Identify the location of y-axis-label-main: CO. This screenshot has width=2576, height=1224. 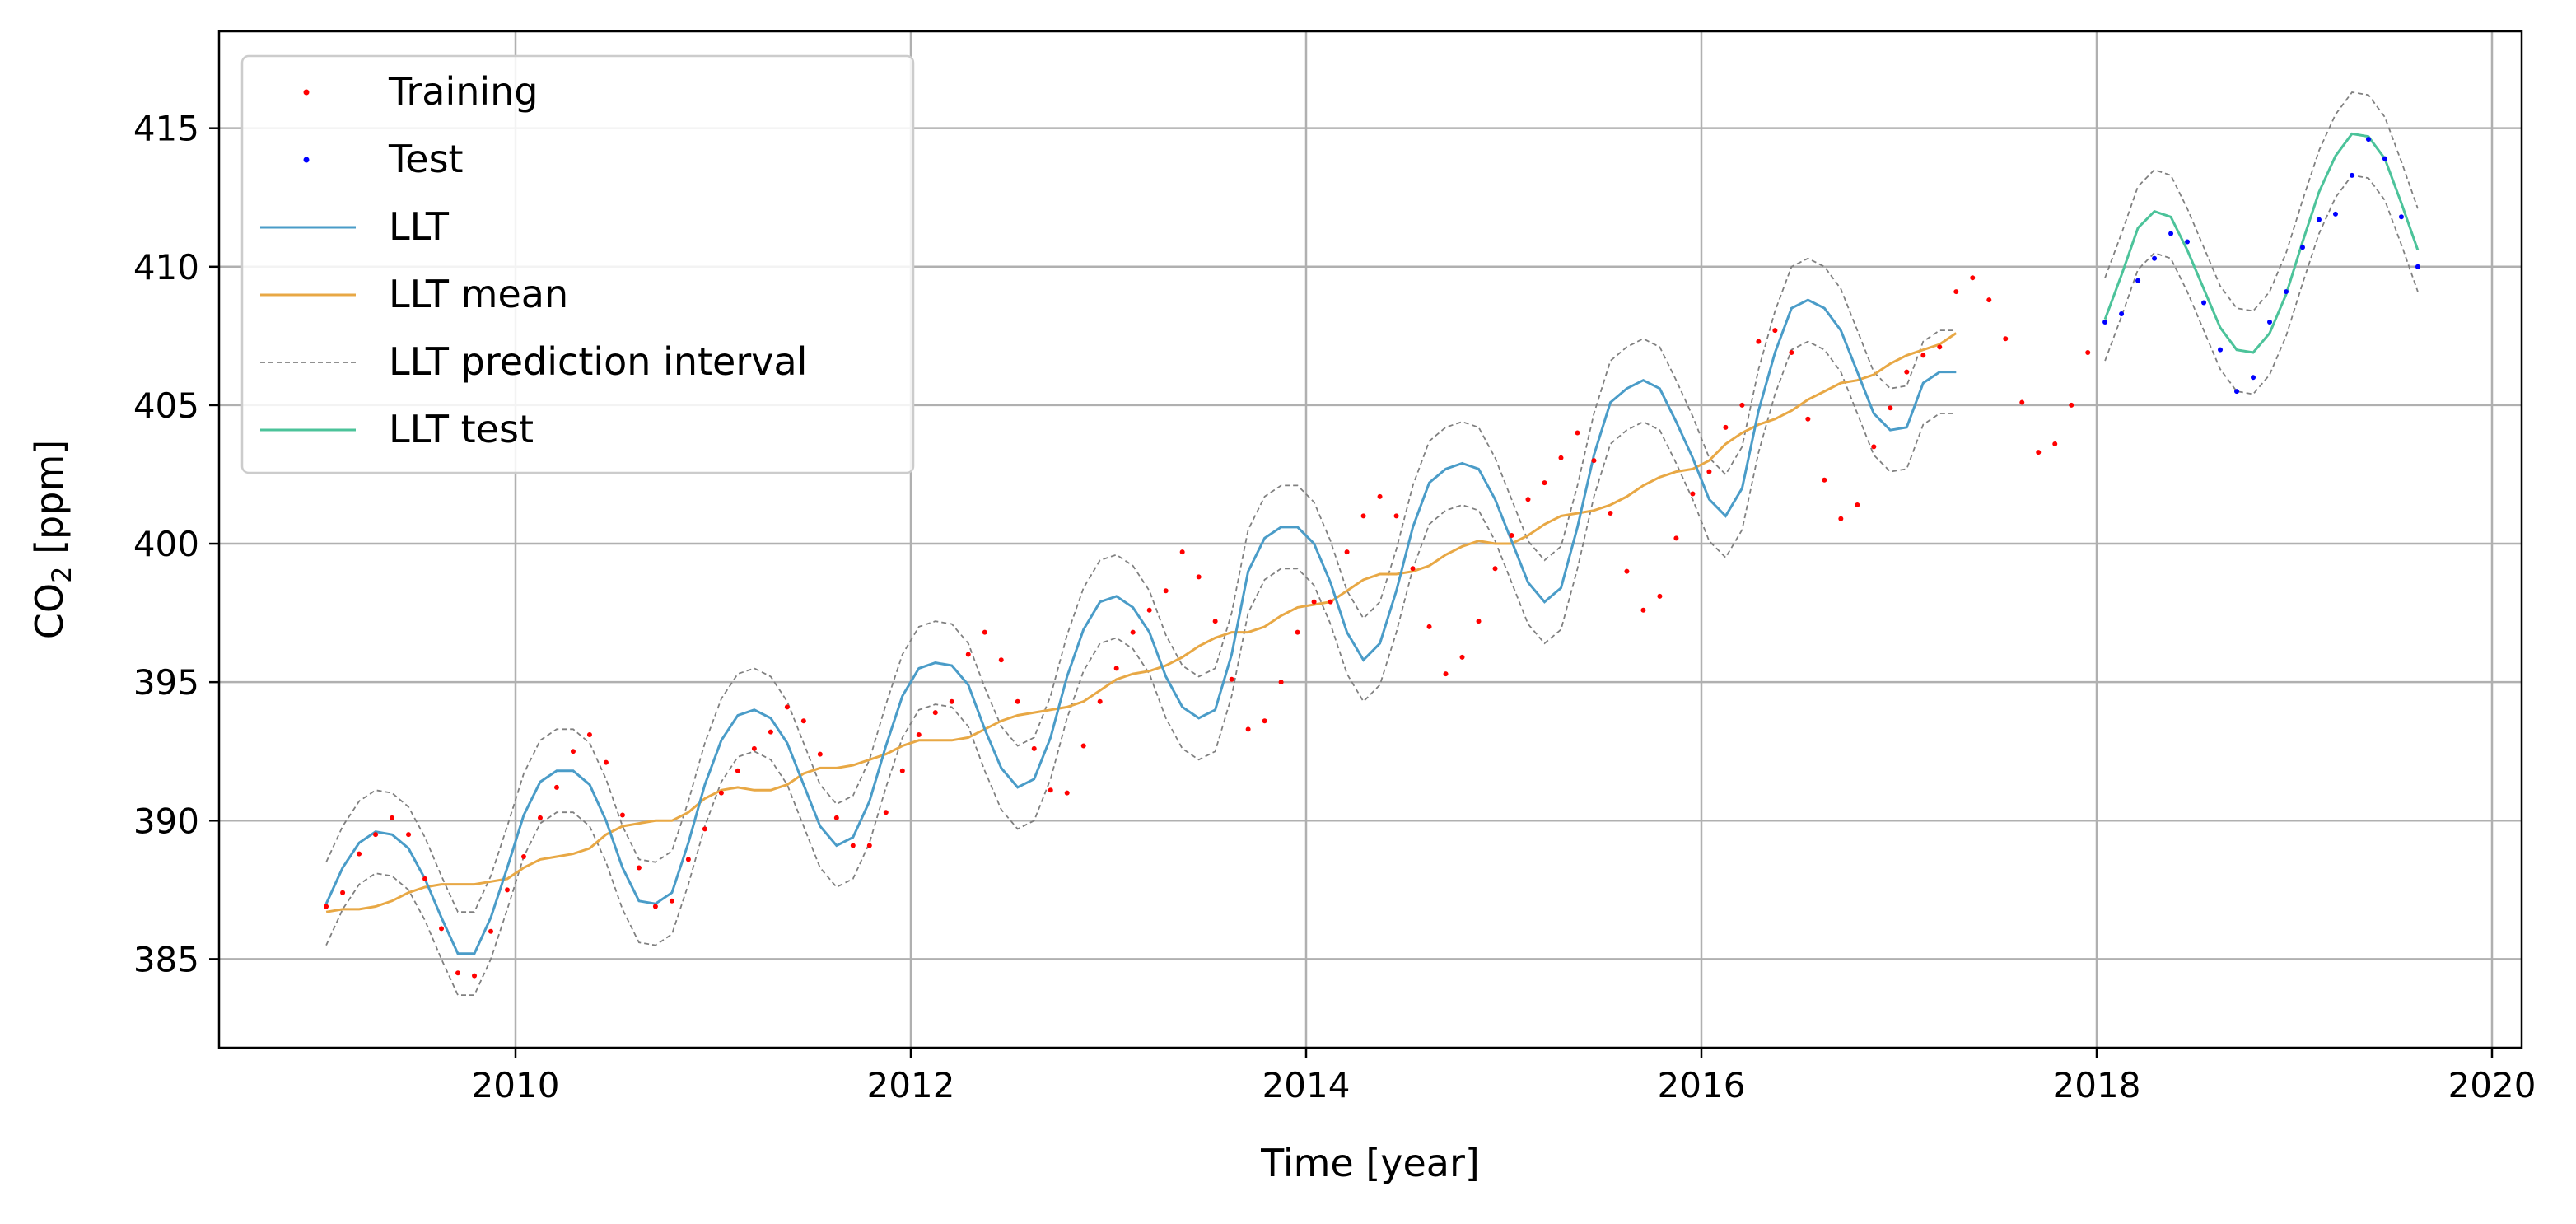
(49, 611).